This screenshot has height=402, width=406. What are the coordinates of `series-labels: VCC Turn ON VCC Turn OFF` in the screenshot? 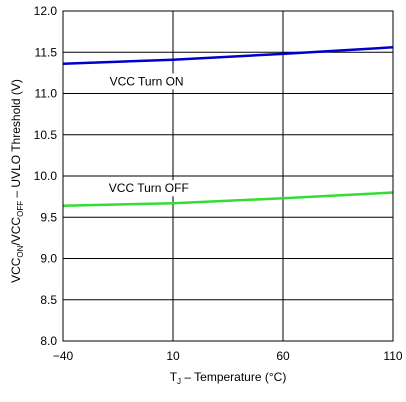 It's located at (148, 135).